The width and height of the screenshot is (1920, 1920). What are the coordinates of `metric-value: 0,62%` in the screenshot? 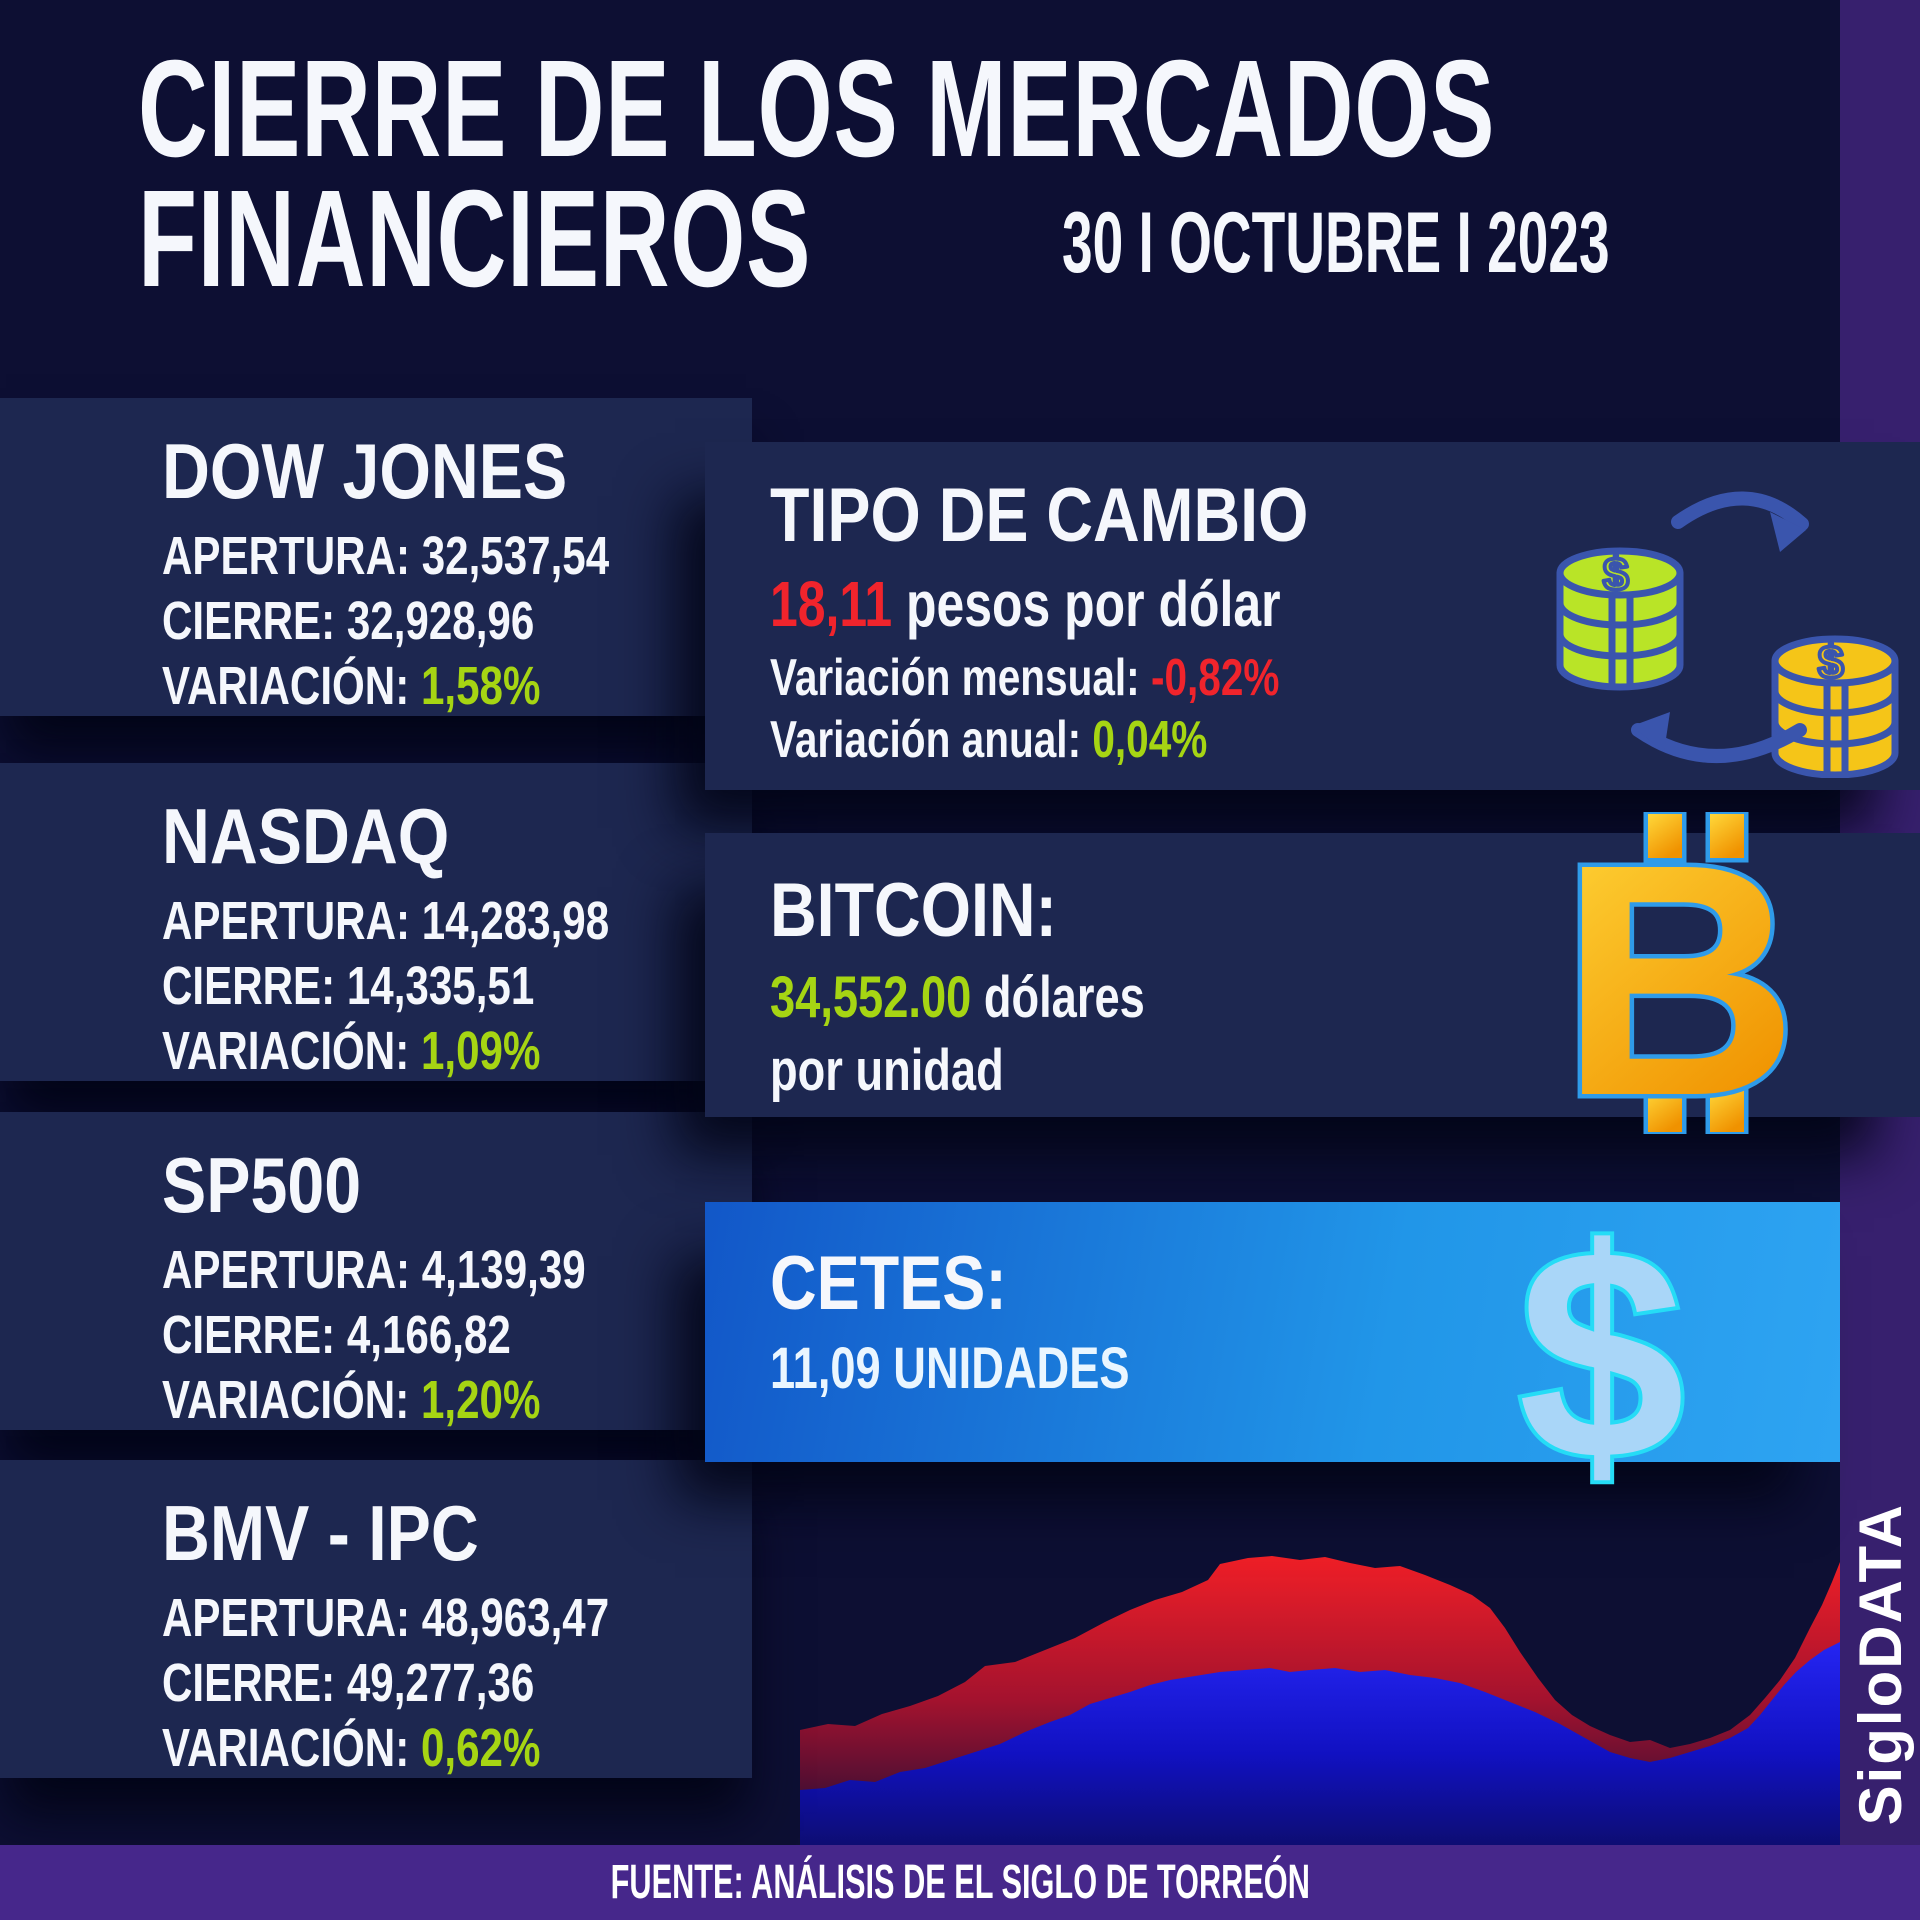 It's located at (480, 1747).